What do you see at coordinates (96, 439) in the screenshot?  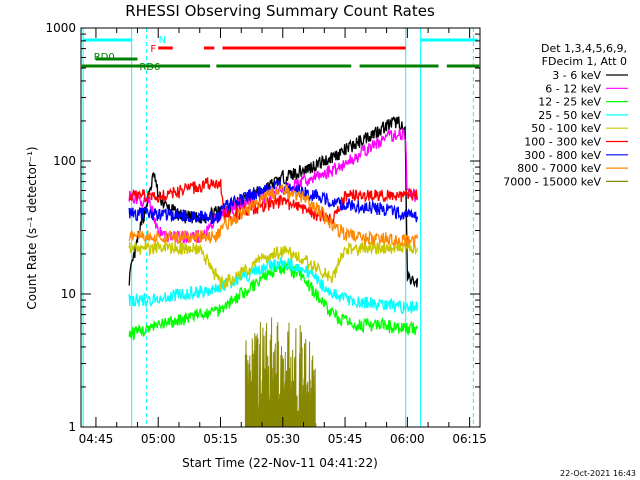 I see `x-tick-label: 04:45` at bounding box center [96, 439].